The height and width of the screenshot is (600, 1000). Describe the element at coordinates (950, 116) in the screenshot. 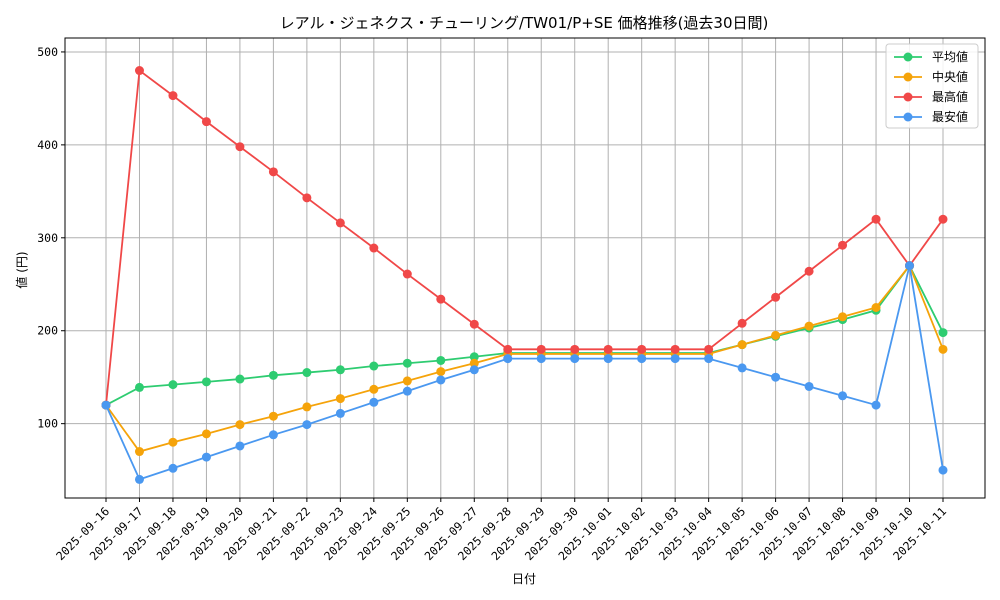

I see `legend-label: 最安値` at that location.